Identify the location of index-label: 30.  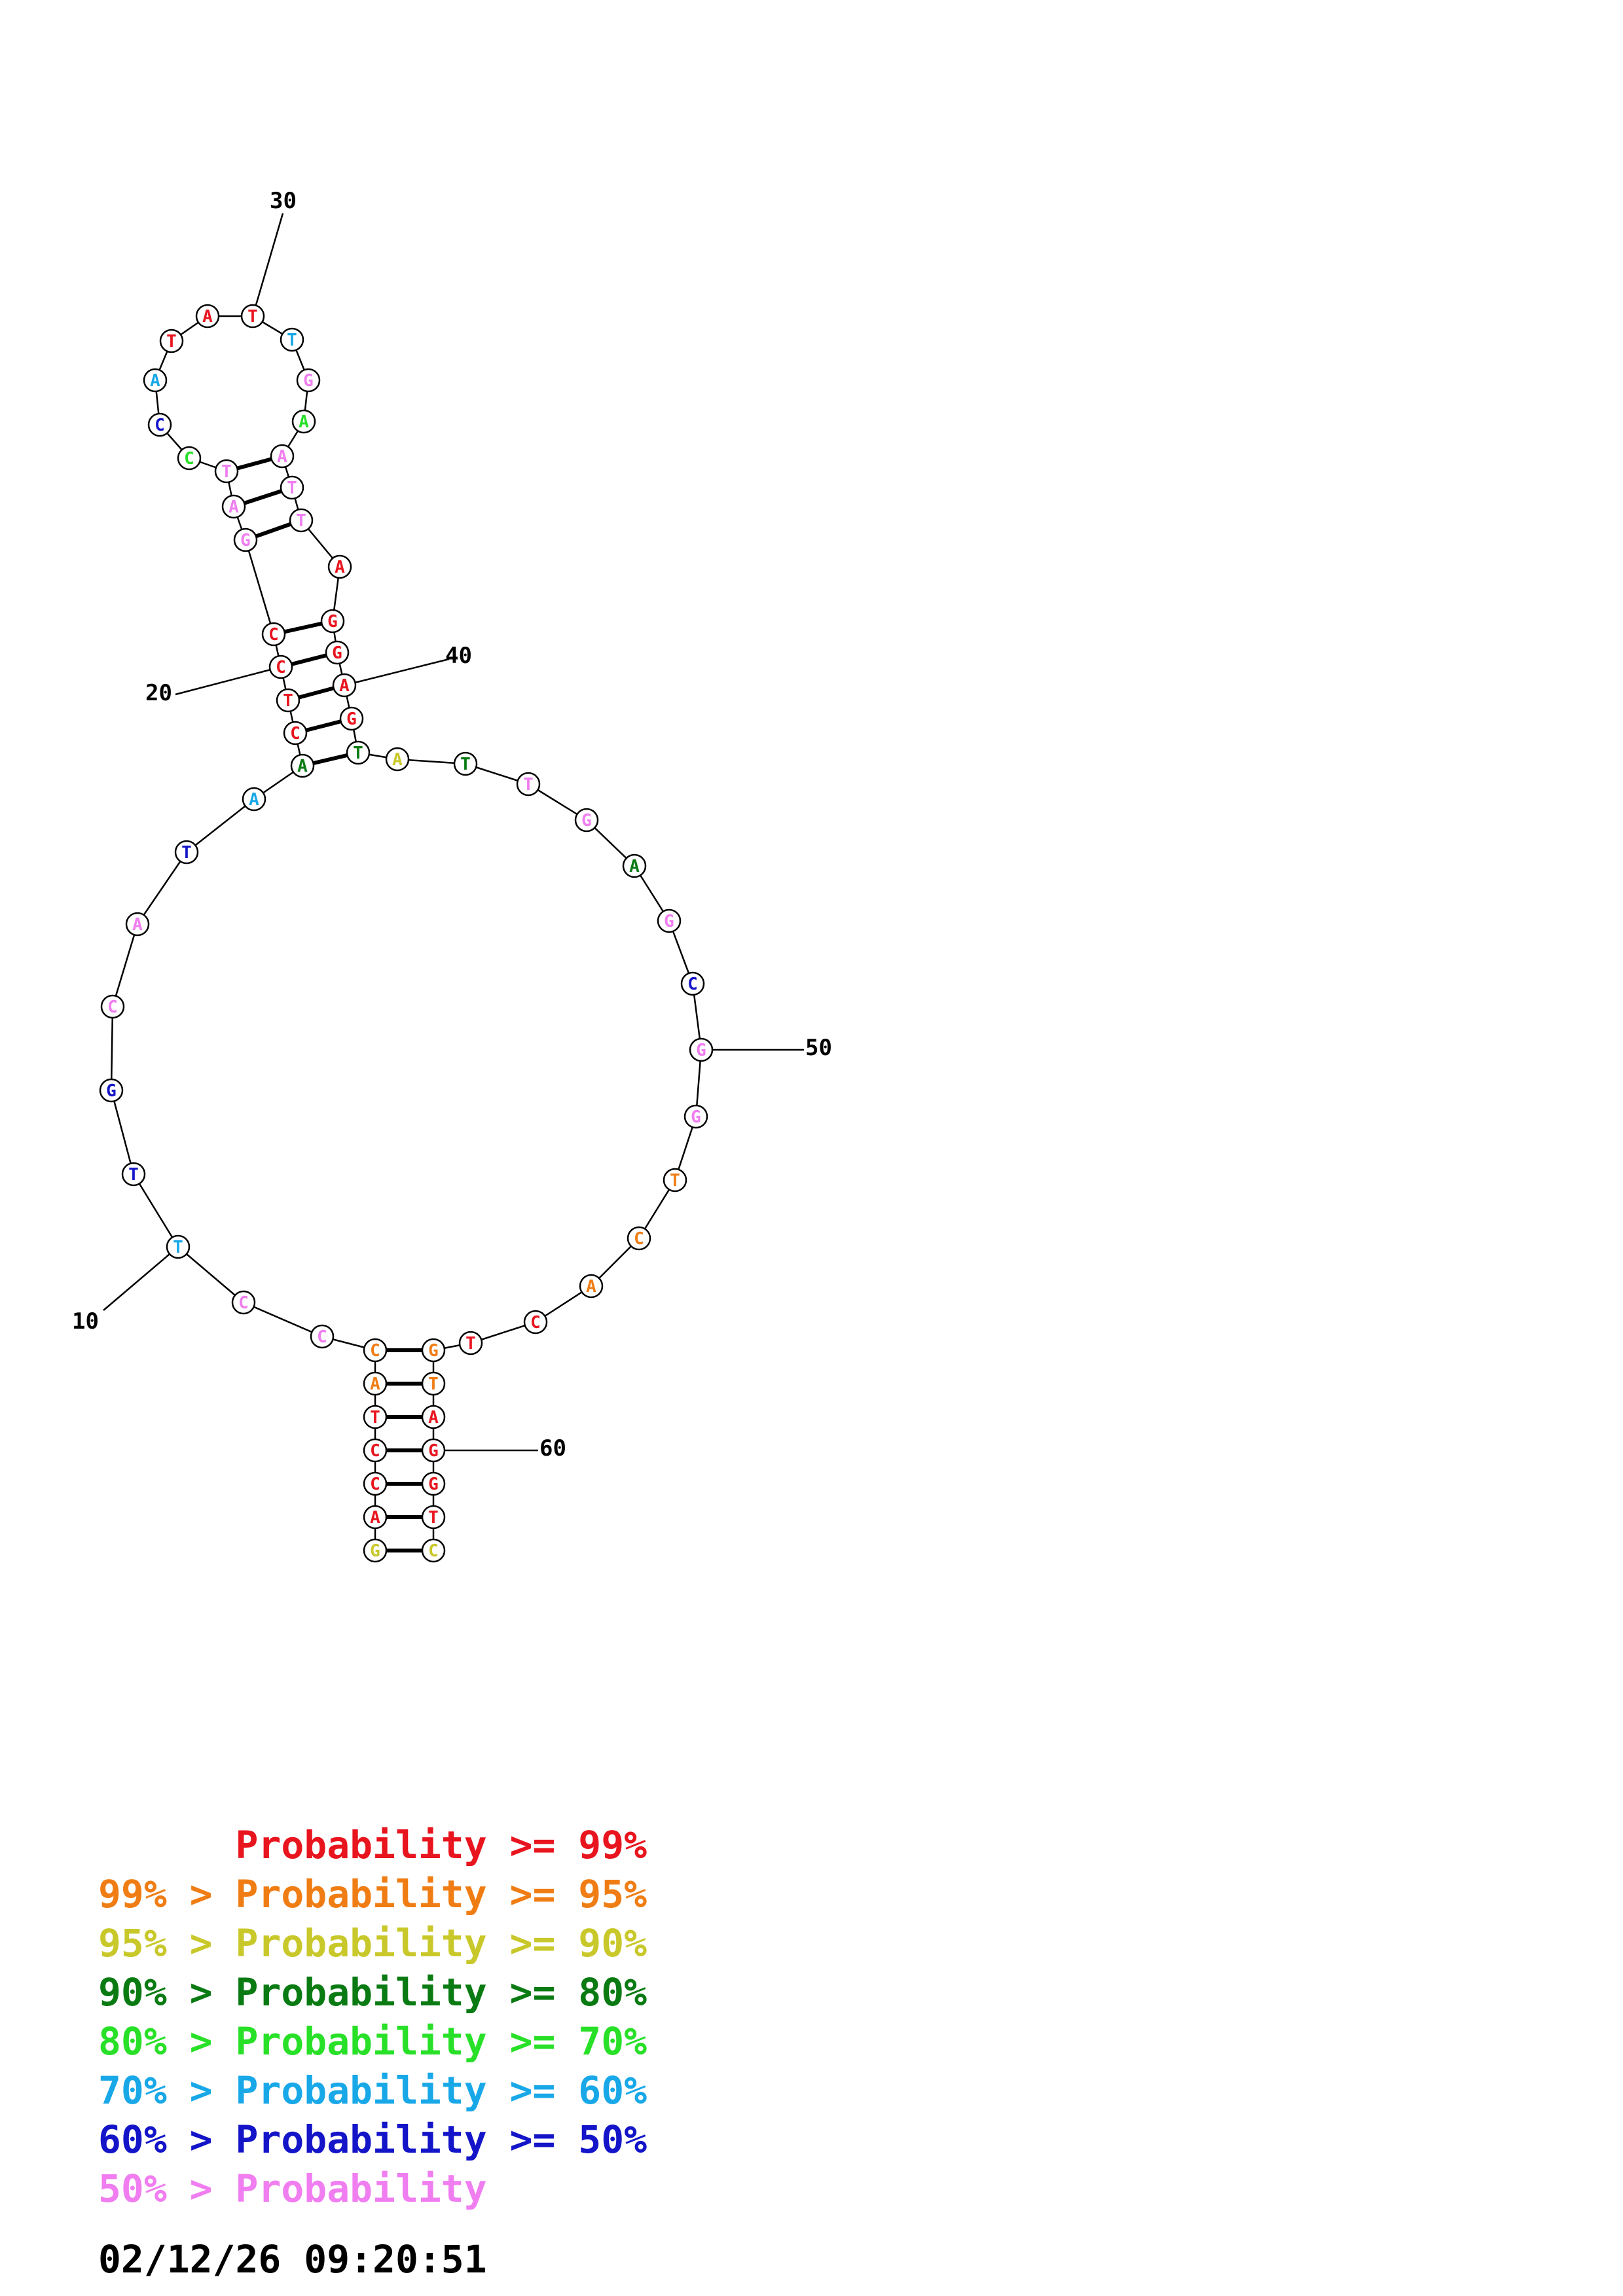
(283, 201).